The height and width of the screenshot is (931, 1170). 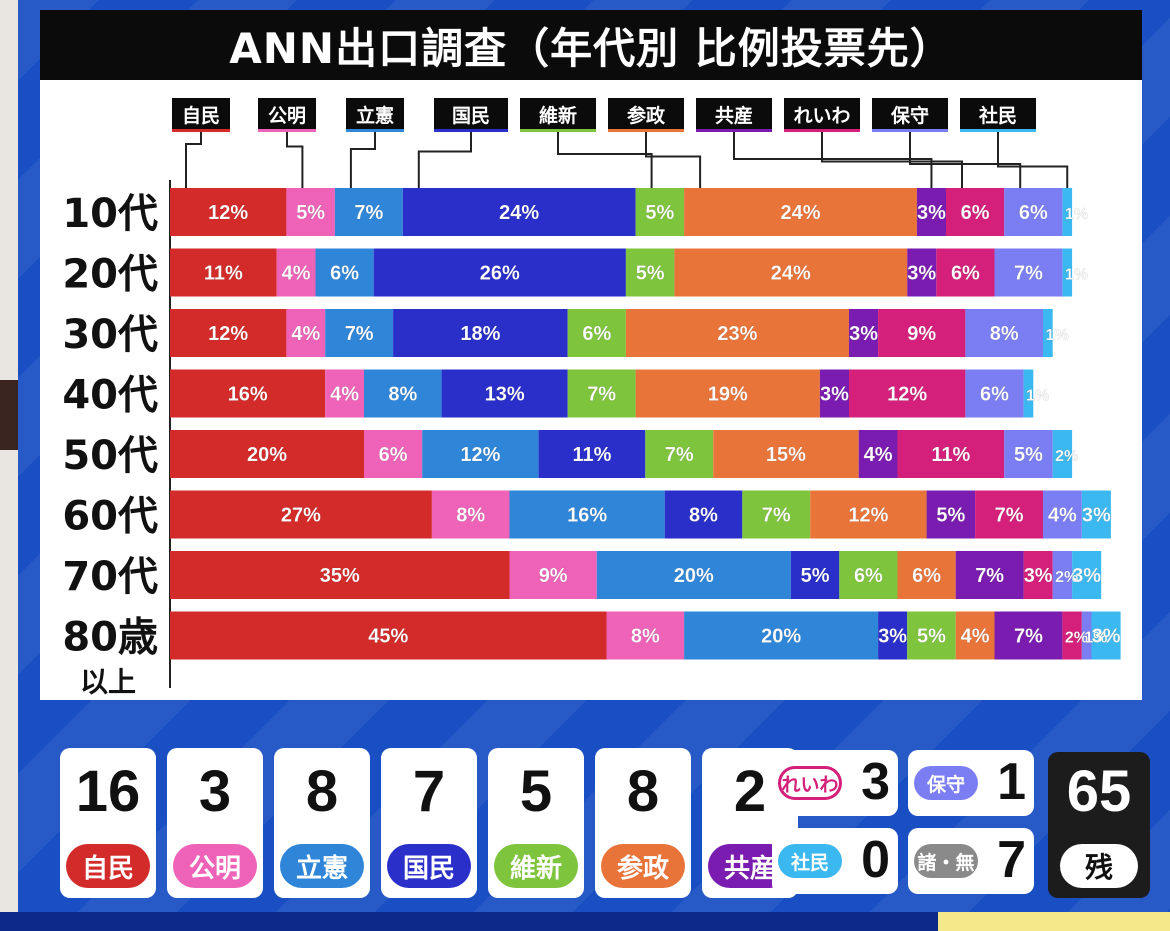 What do you see at coordinates (110, 214) in the screenshot?
I see `category-label: 10代` at bounding box center [110, 214].